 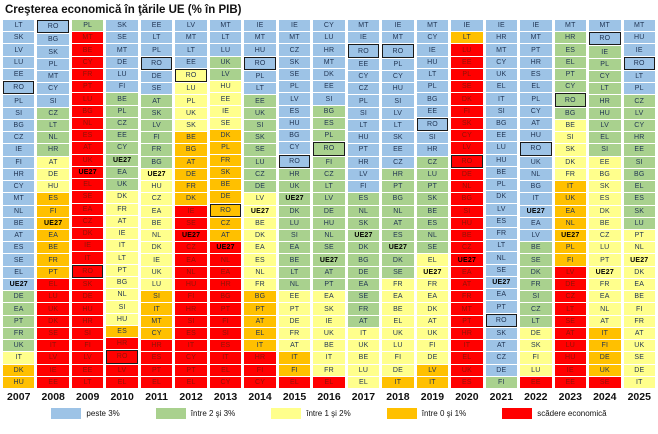 I want to click on cell-2016-at: AT, so click(x=329, y=272).